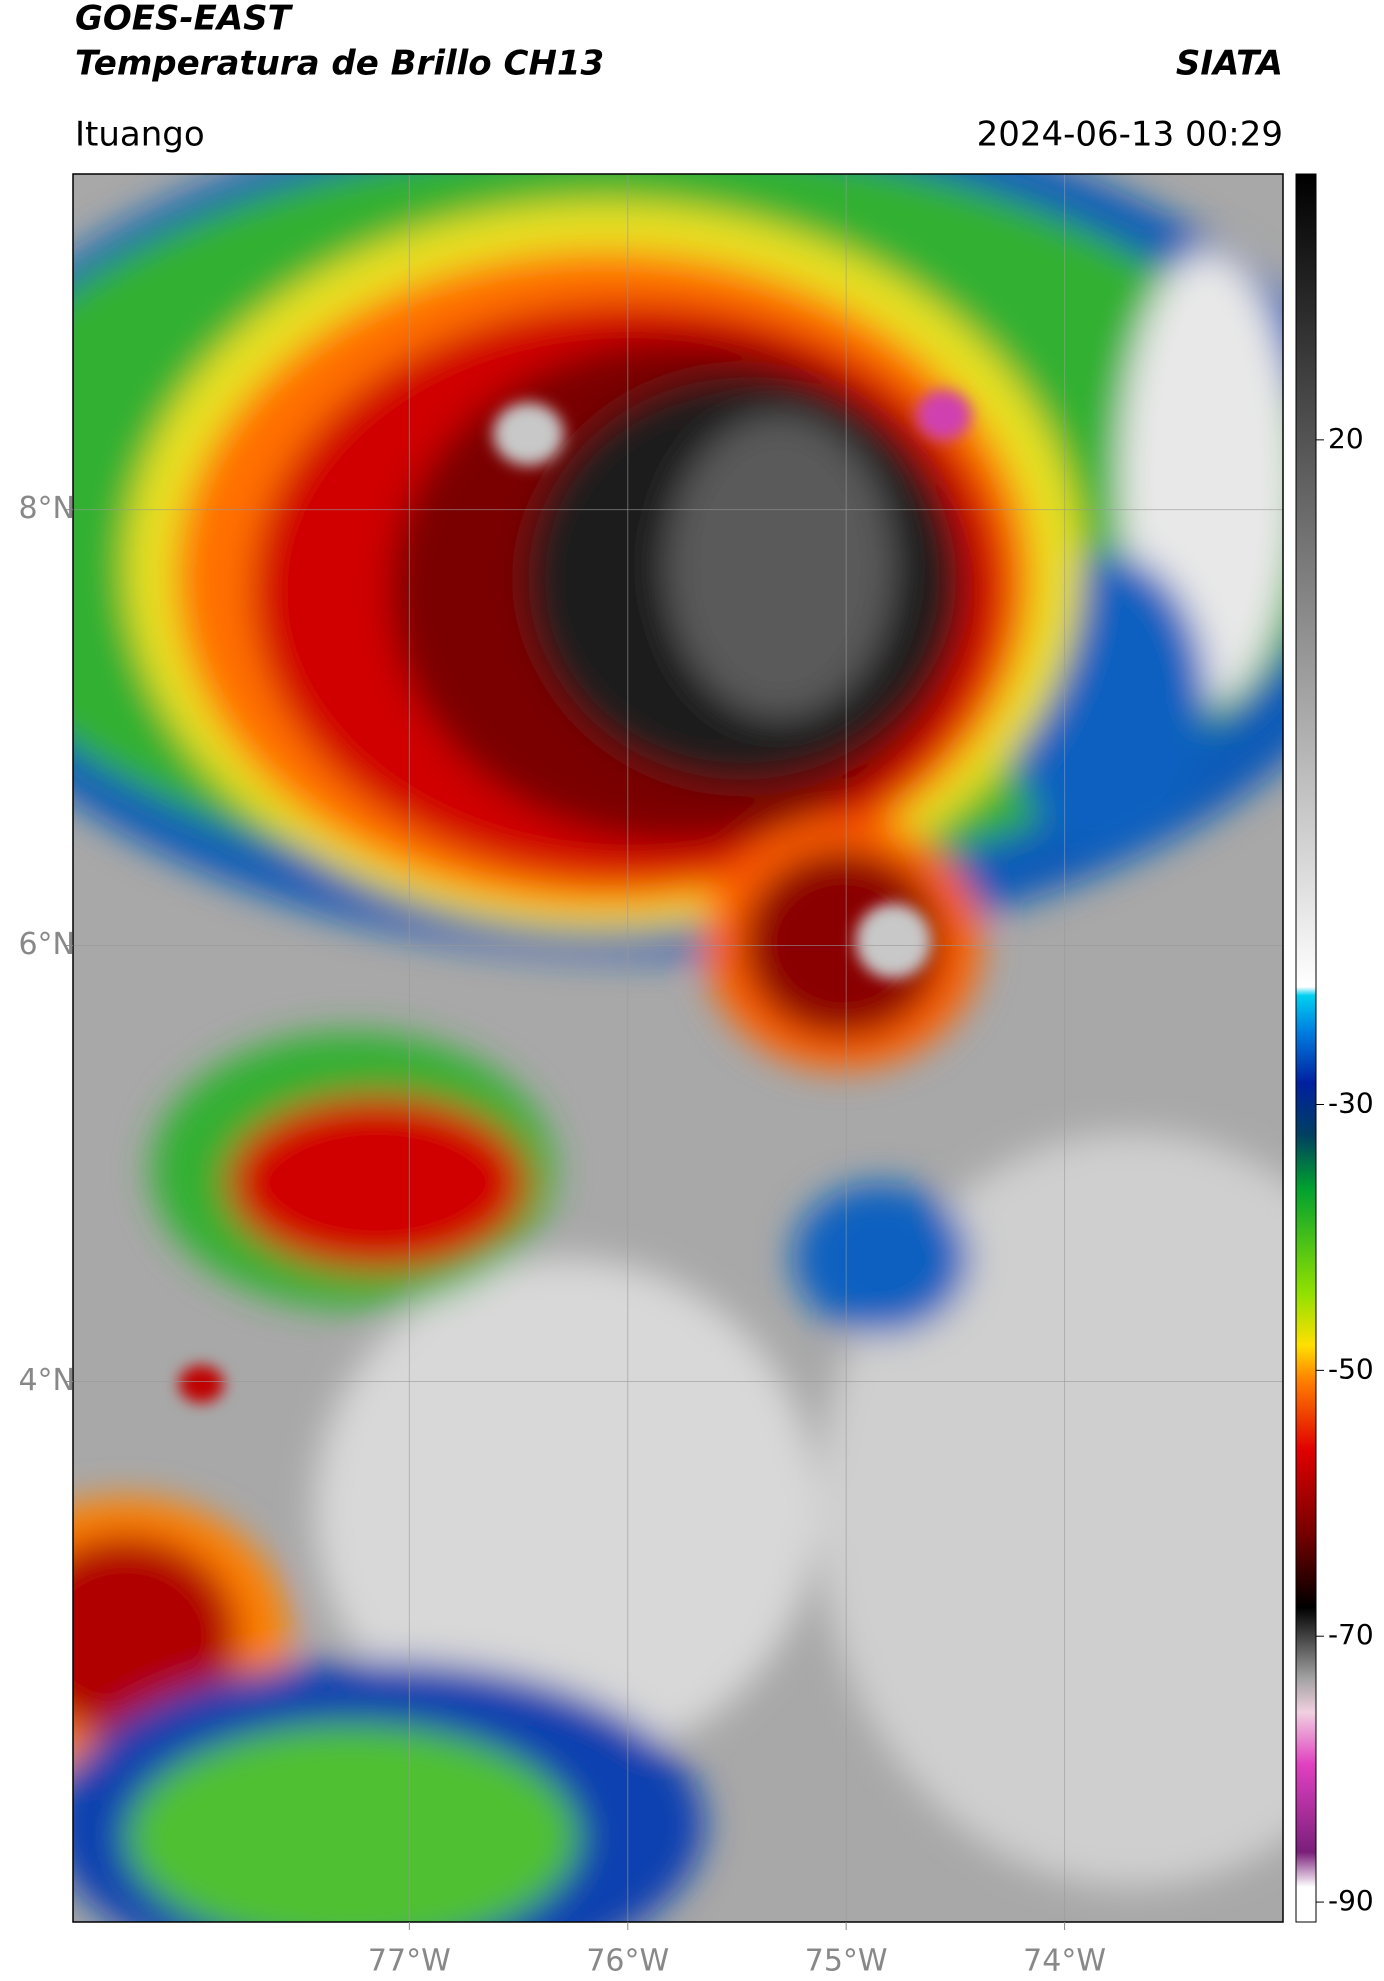 The width and height of the screenshot is (1384, 1981). What do you see at coordinates (46, 944) in the screenshot?
I see `y-tick-label: 6°N` at bounding box center [46, 944].